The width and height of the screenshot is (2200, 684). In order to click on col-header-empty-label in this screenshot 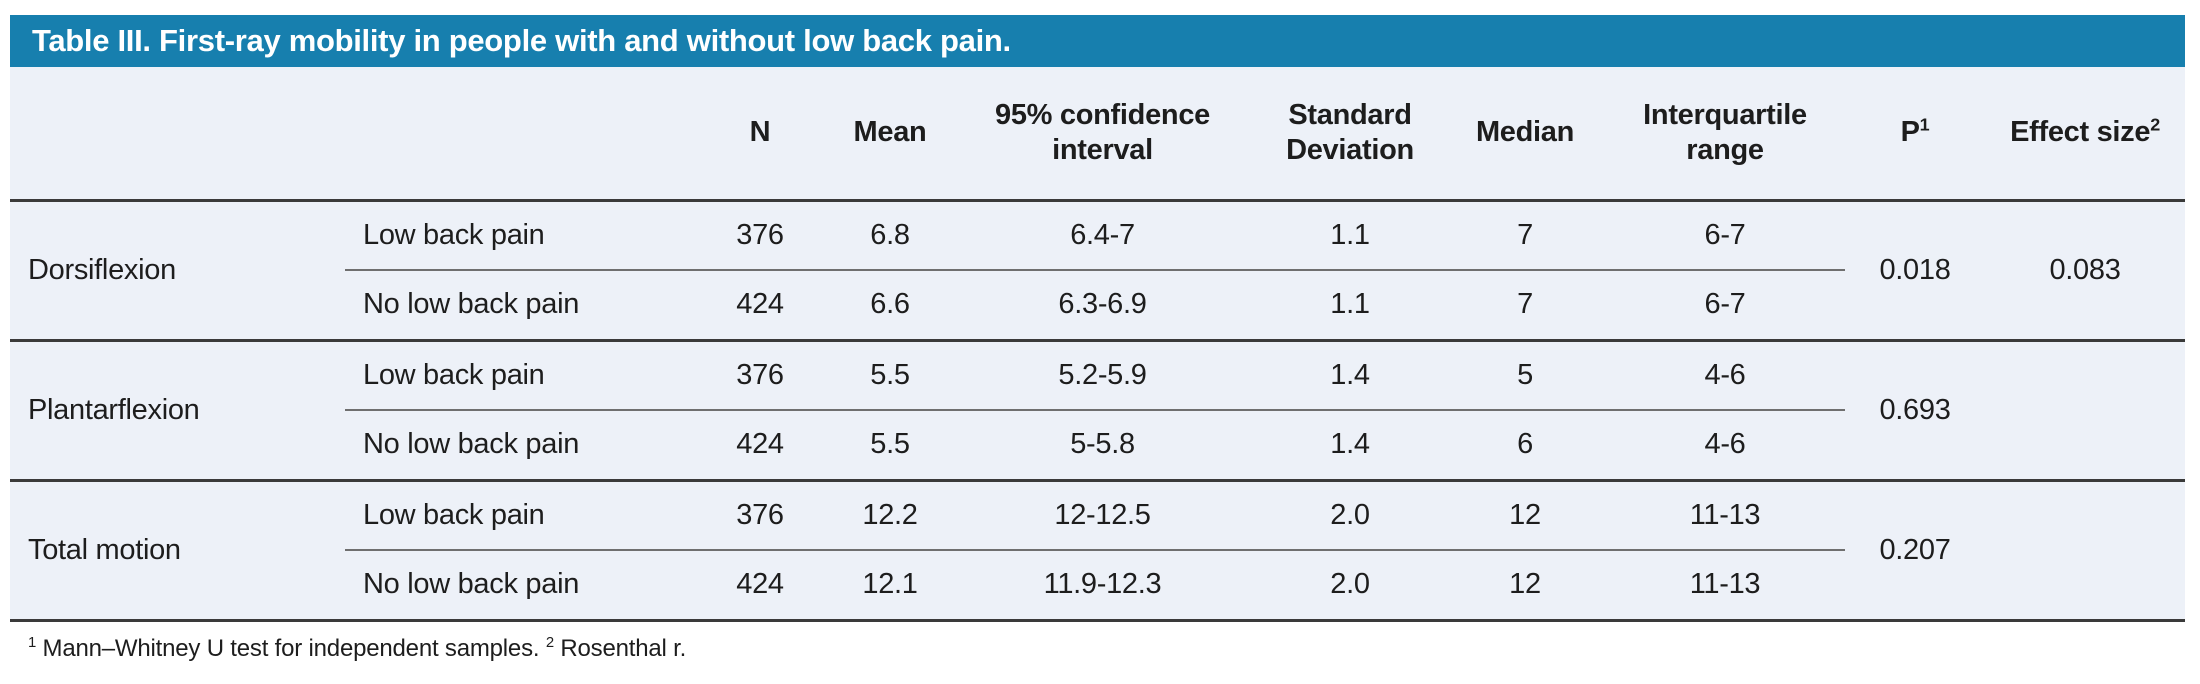, I will do `click(177, 133)`.